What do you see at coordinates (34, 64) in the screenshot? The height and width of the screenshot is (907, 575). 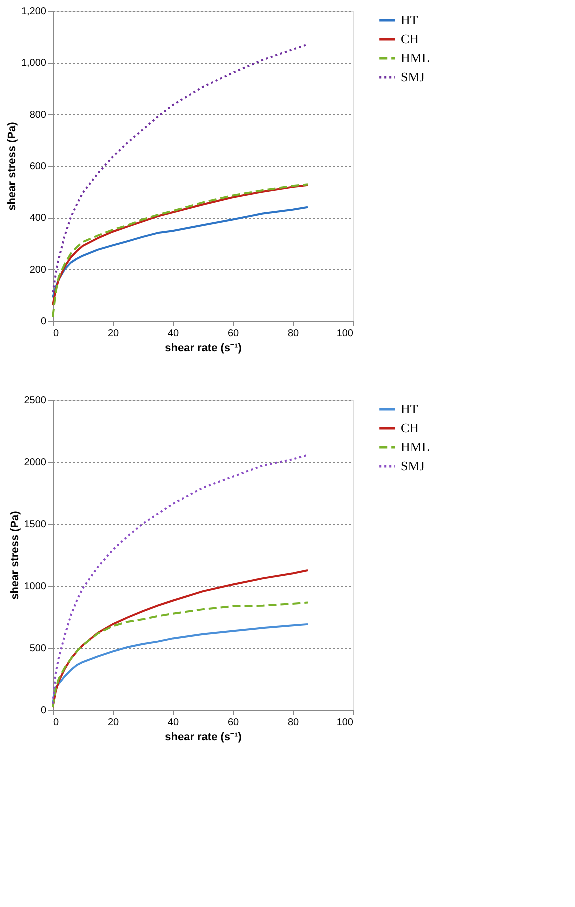 I see `y-tick-label: 1,000` at bounding box center [34, 64].